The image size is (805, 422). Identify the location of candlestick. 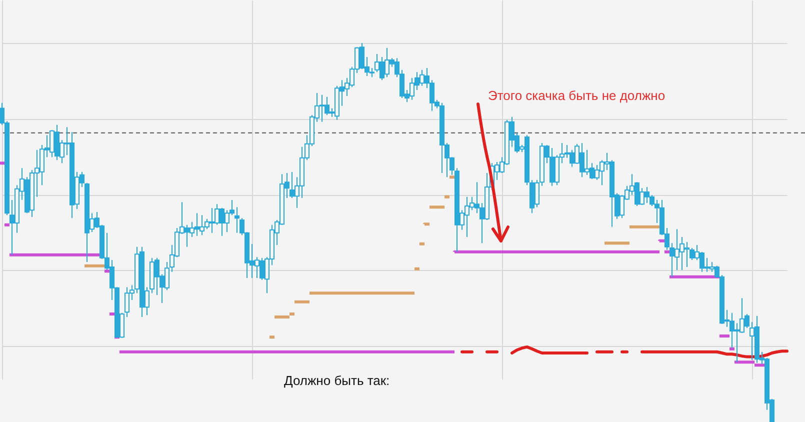
(237, 220).